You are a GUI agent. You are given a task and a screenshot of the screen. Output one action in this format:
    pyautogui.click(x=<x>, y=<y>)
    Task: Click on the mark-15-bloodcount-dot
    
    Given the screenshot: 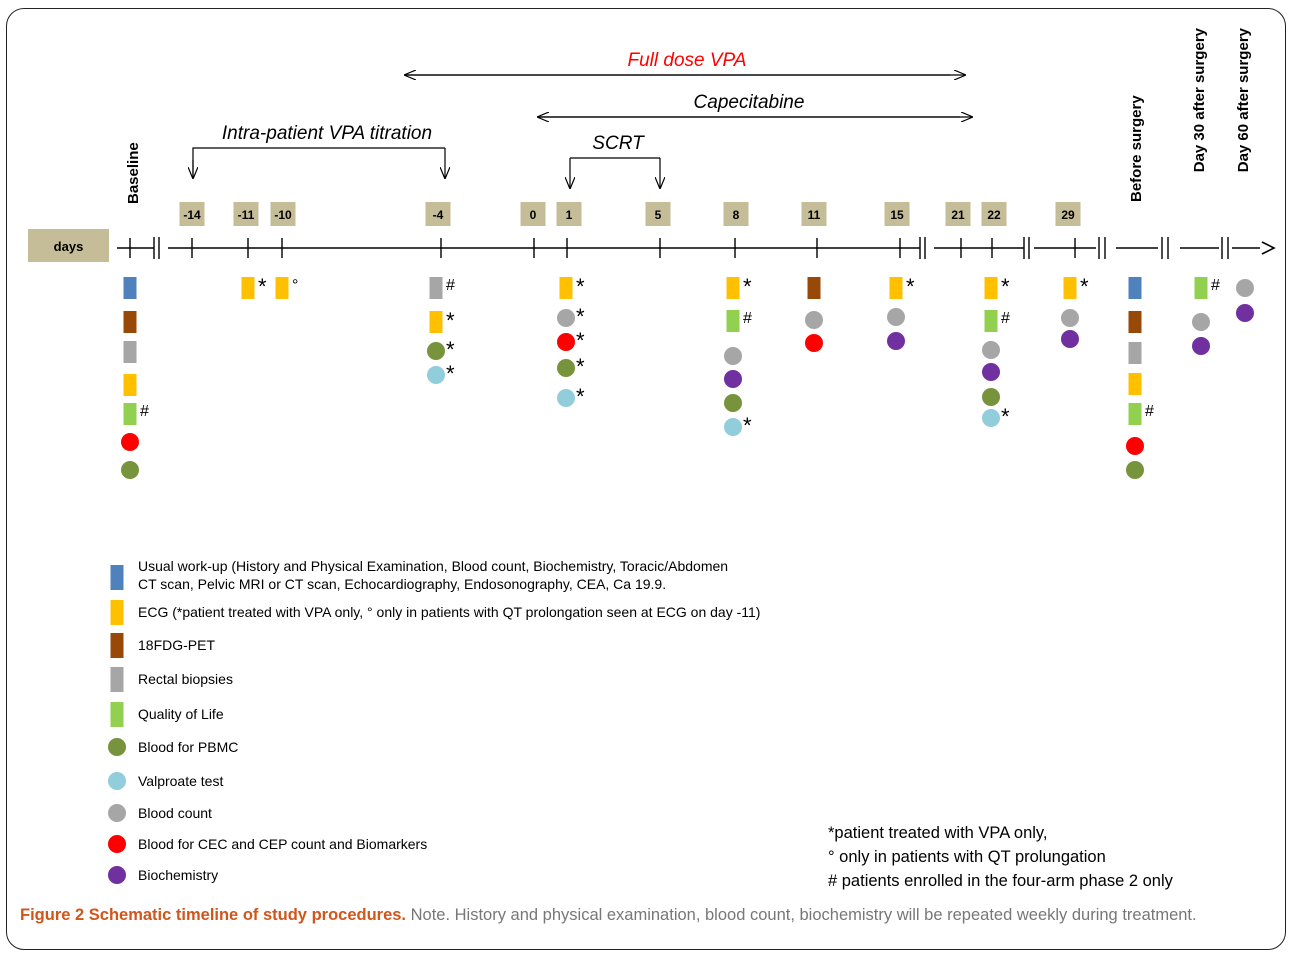 What is the action you would take?
    pyautogui.click(x=896, y=317)
    